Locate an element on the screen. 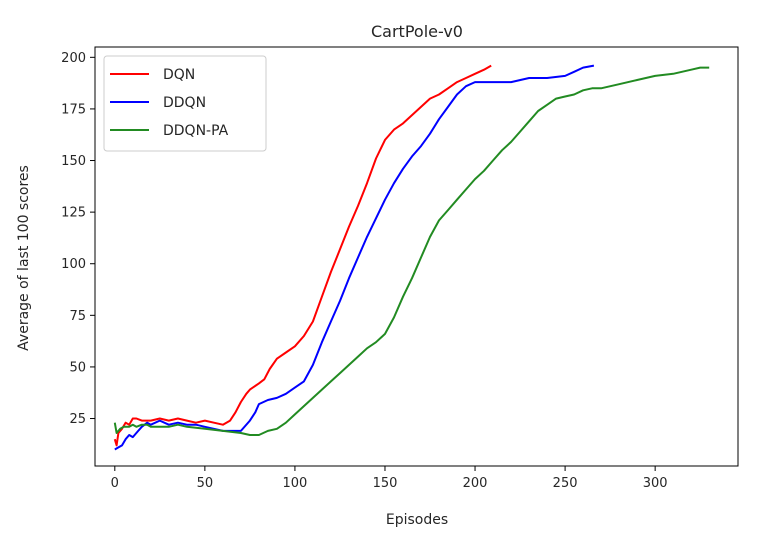 This screenshot has width=780, height=535. x-tick-label: 0 is located at coordinates (115, 483).